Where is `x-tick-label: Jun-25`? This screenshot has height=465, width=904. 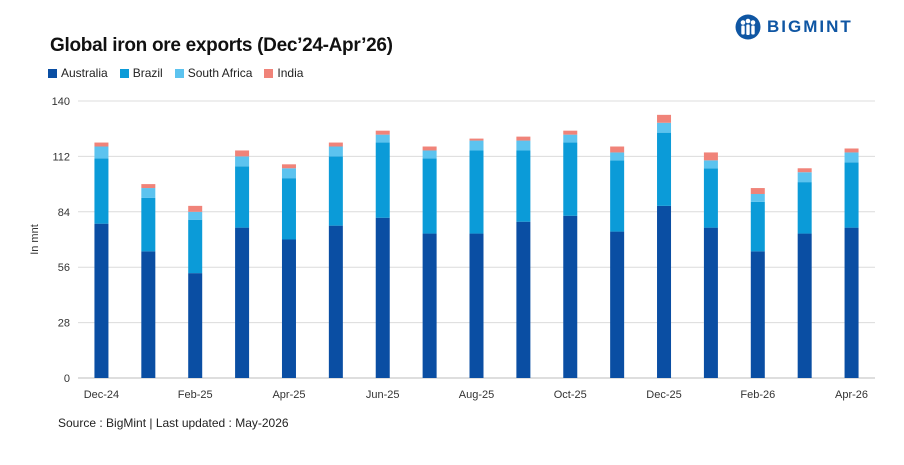
x-tick-label: Jun-25 is located at coordinates (383, 395).